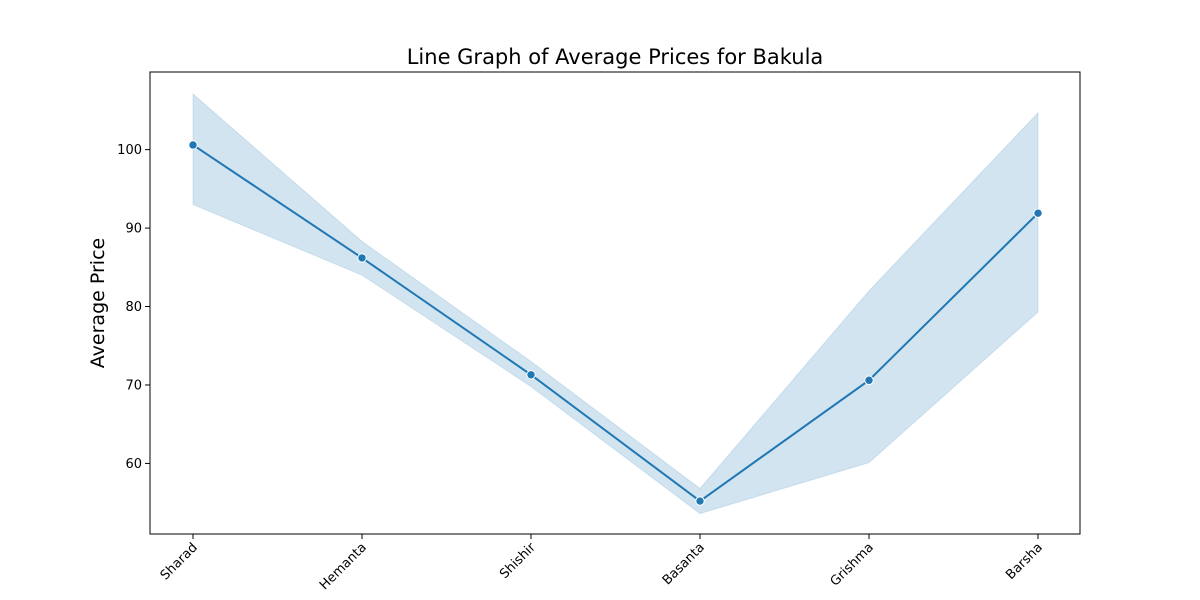 This screenshot has height=600, width=1200. What do you see at coordinates (531, 375) in the screenshot?
I see `data-point-shishir` at bounding box center [531, 375].